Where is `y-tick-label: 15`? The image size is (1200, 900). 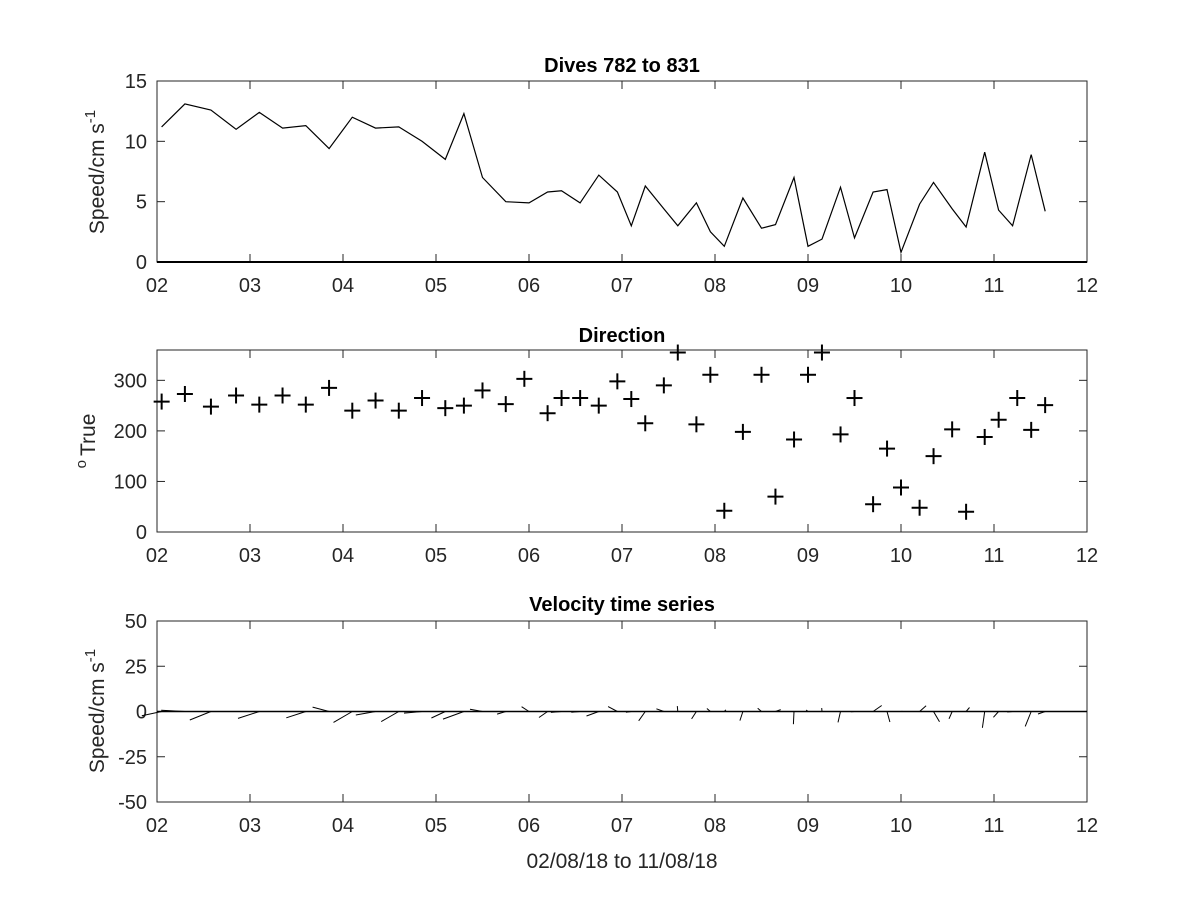
y-tick-label: 15 is located at coordinates (136, 82).